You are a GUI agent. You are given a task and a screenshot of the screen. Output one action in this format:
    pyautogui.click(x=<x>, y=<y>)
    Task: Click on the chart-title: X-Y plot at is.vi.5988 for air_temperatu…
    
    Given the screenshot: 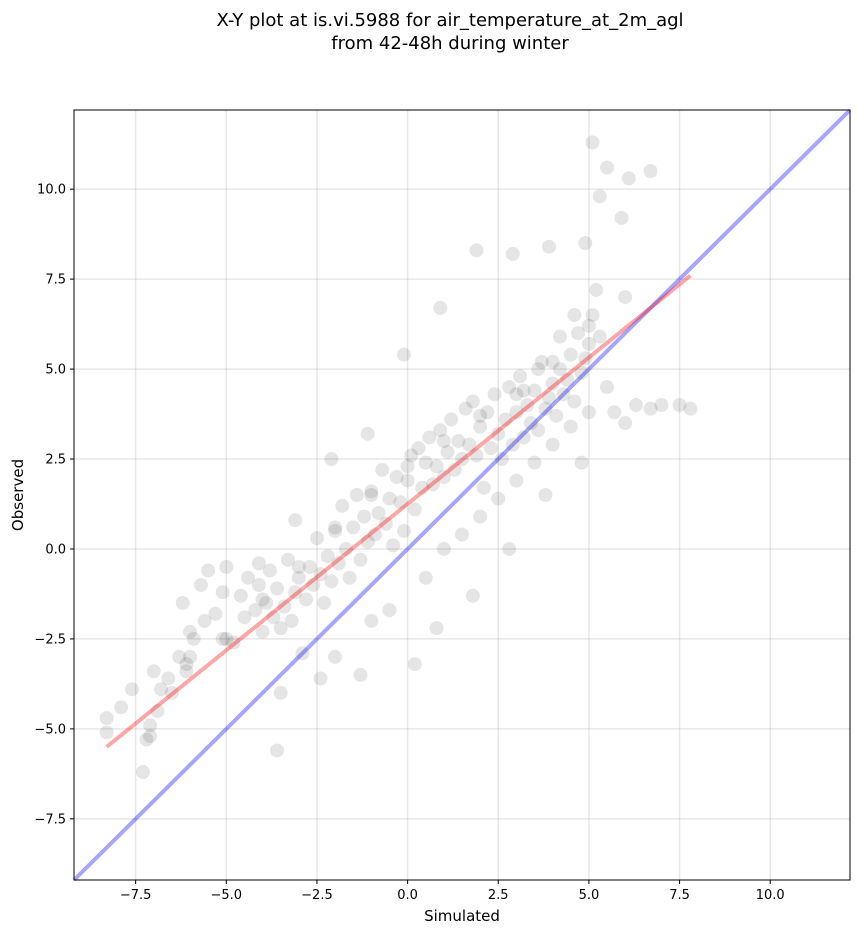 What is the action you would take?
    pyautogui.click(x=449, y=20)
    